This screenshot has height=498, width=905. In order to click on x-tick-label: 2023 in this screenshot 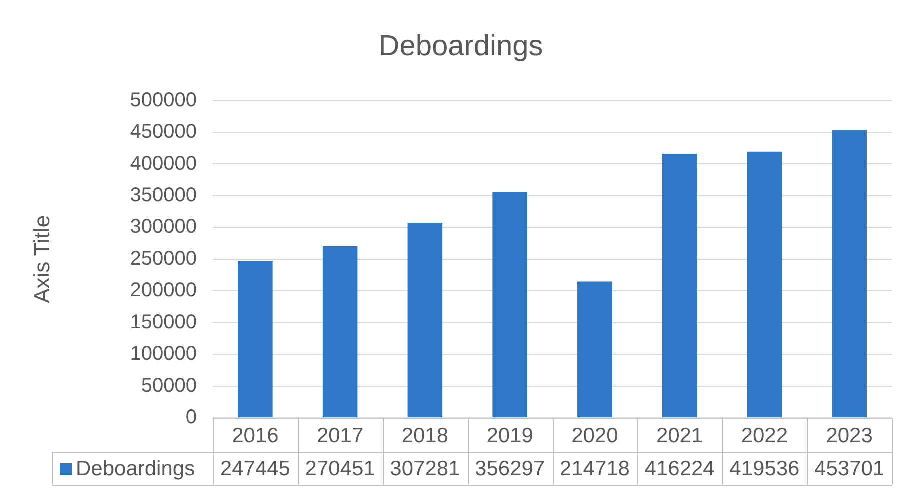, I will do `click(849, 436)`.